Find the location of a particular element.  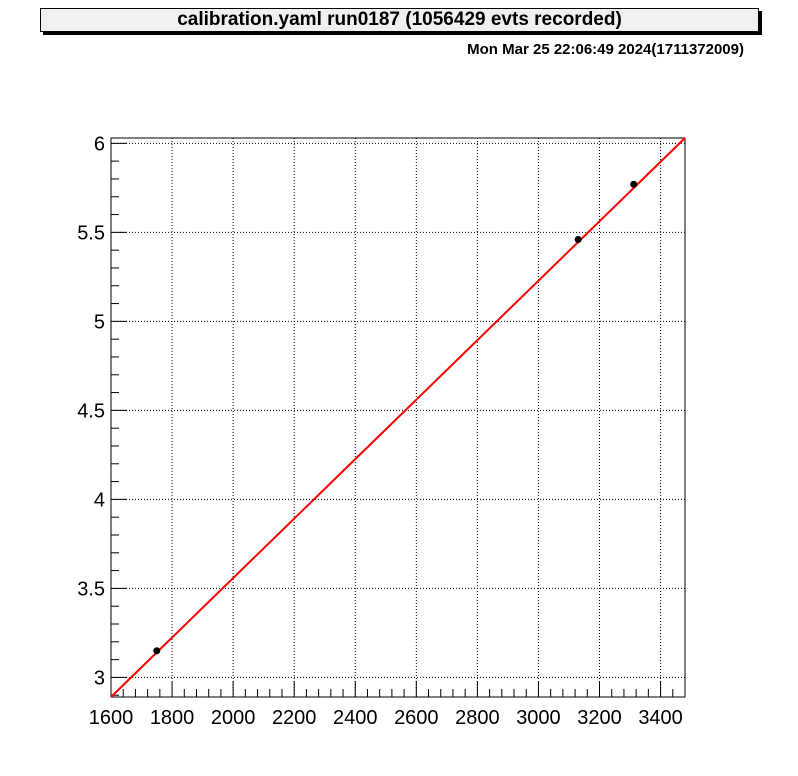

x-tick-label: 3200 is located at coordinates (599, 718).